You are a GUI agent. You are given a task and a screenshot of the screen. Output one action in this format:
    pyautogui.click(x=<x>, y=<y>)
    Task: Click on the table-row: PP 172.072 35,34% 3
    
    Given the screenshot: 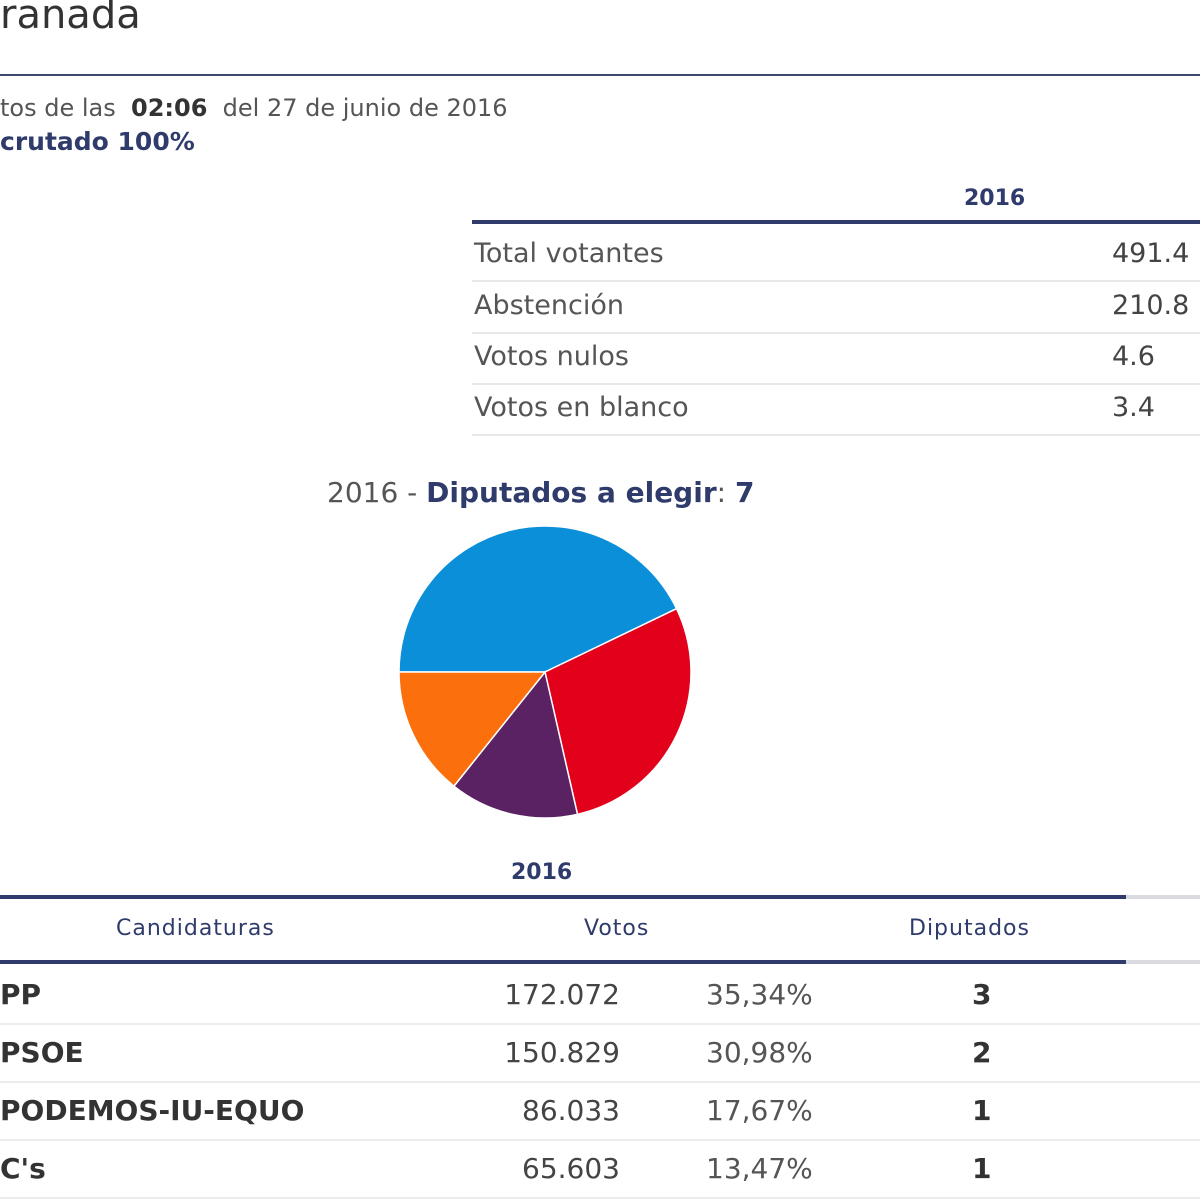 What is the action you would take?
    pyautogui.click(x=600, y=995)
    